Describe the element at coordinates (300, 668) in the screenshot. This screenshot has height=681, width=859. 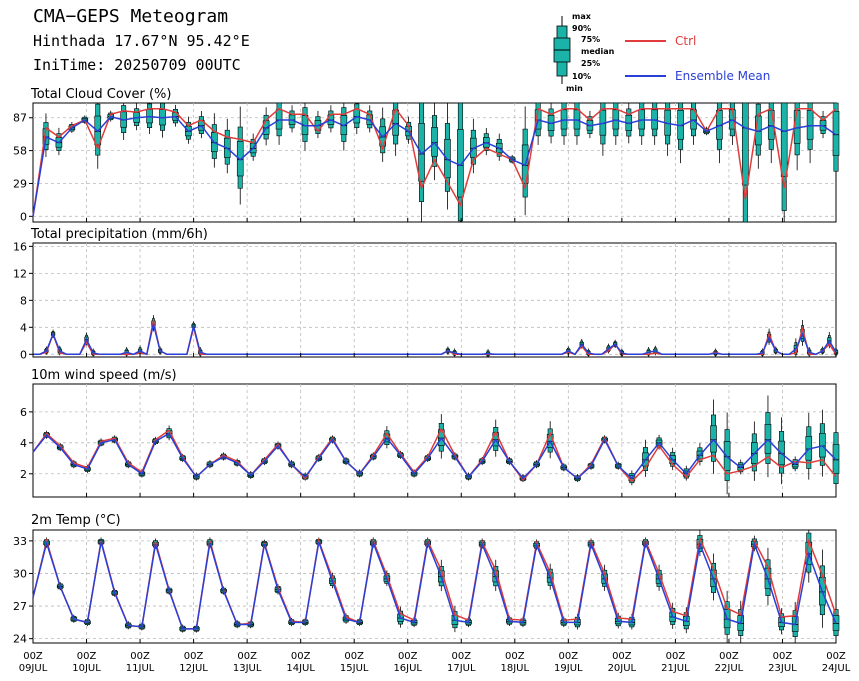
I see `x-tick-label-date: 14JUL` at that location.